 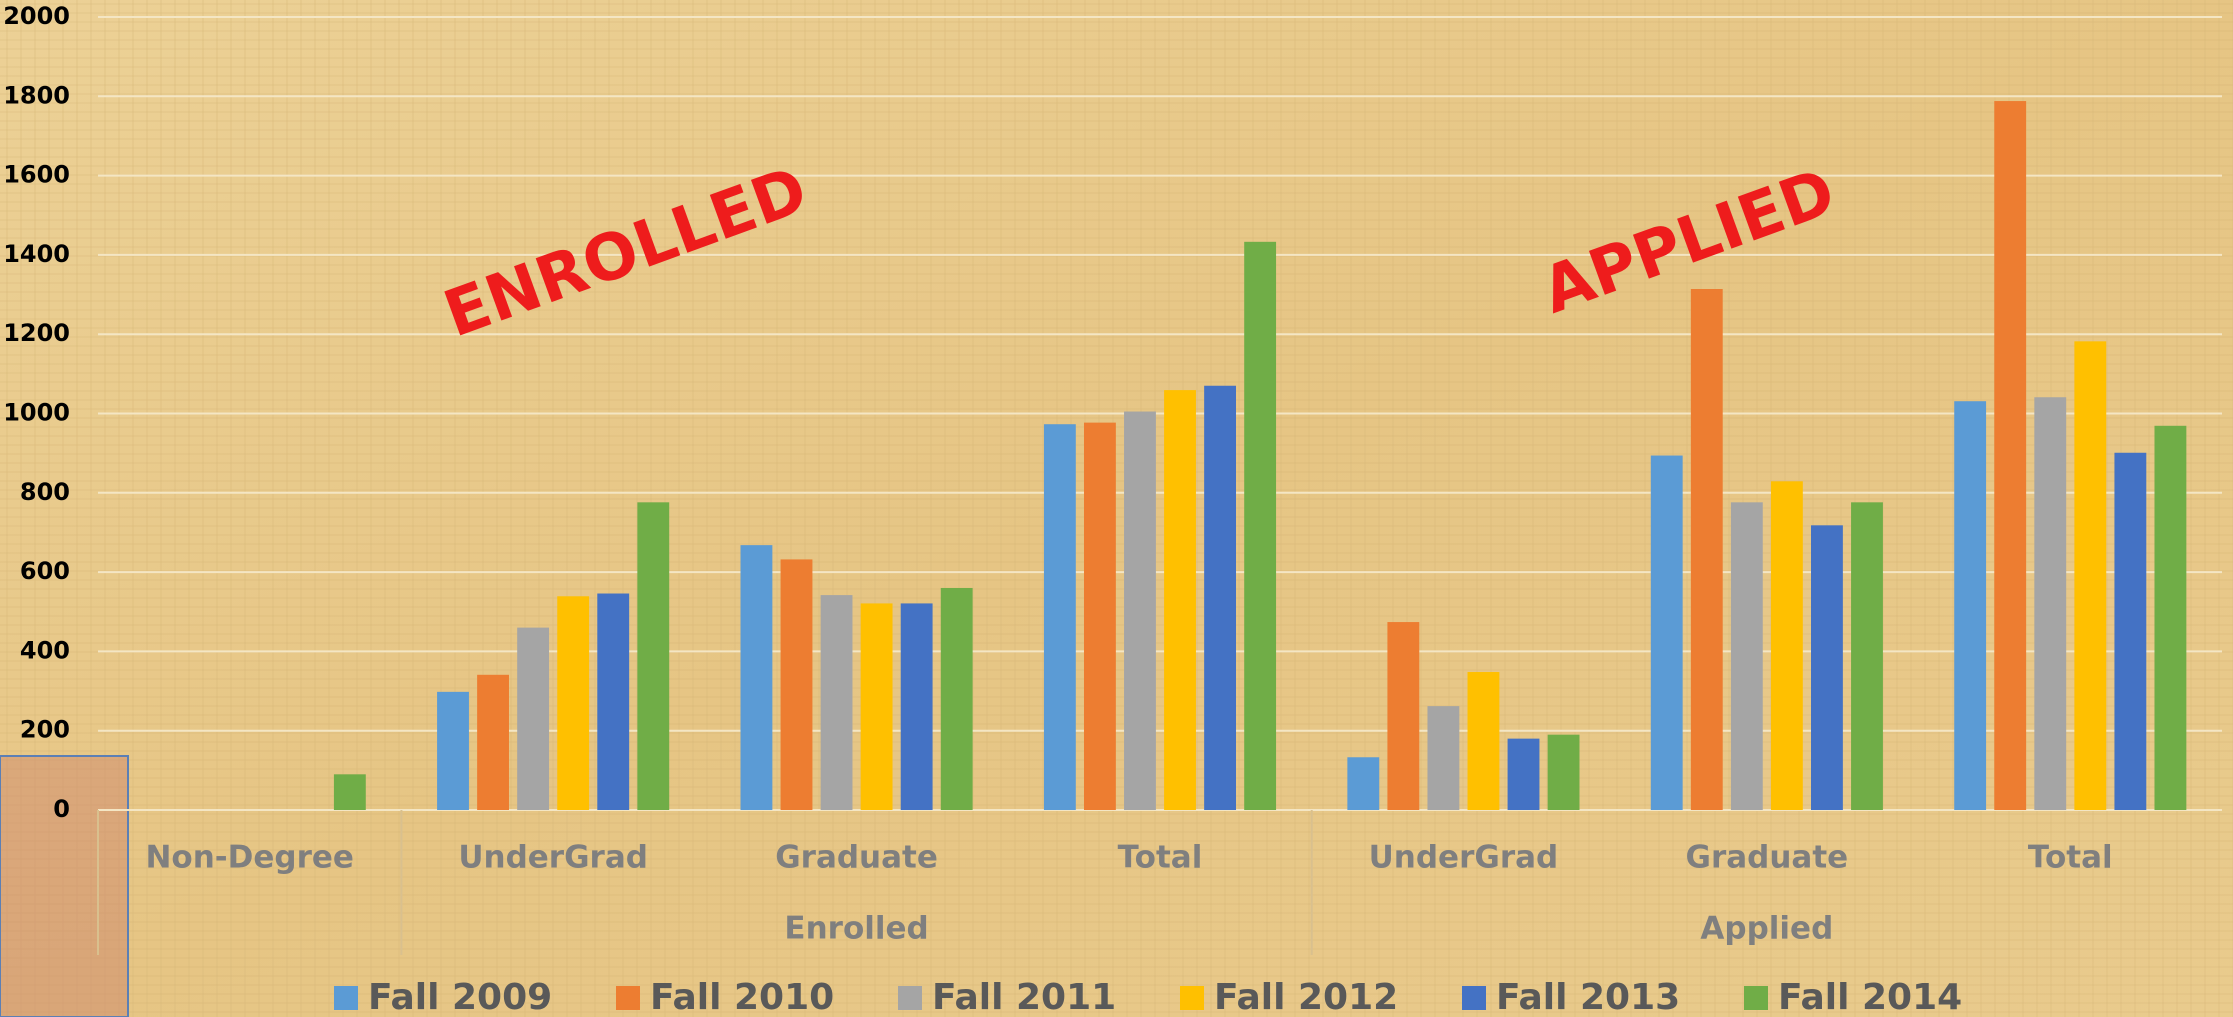 I want to click on logo, so click(x=64, y=886).